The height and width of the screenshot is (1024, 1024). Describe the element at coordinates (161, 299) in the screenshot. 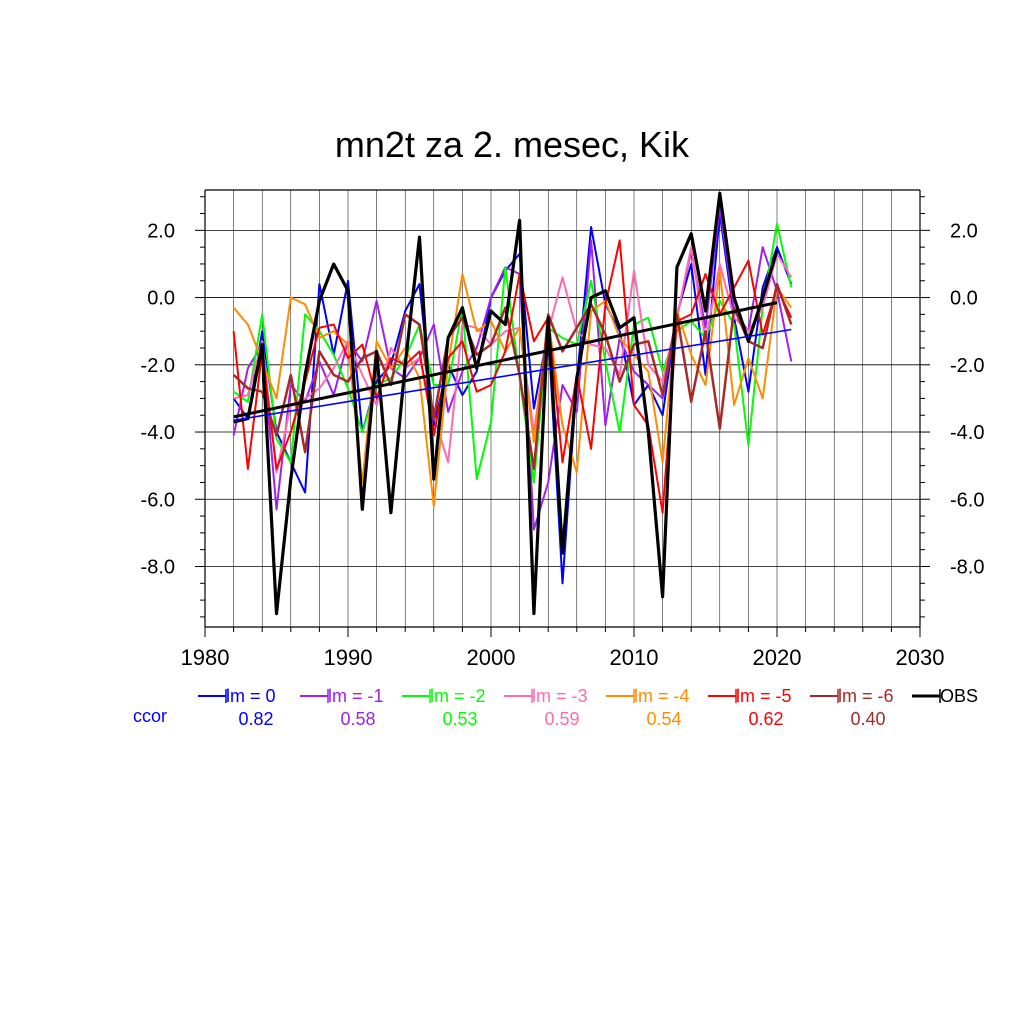

I see `y-tick-label-left: 0.0` at that location.